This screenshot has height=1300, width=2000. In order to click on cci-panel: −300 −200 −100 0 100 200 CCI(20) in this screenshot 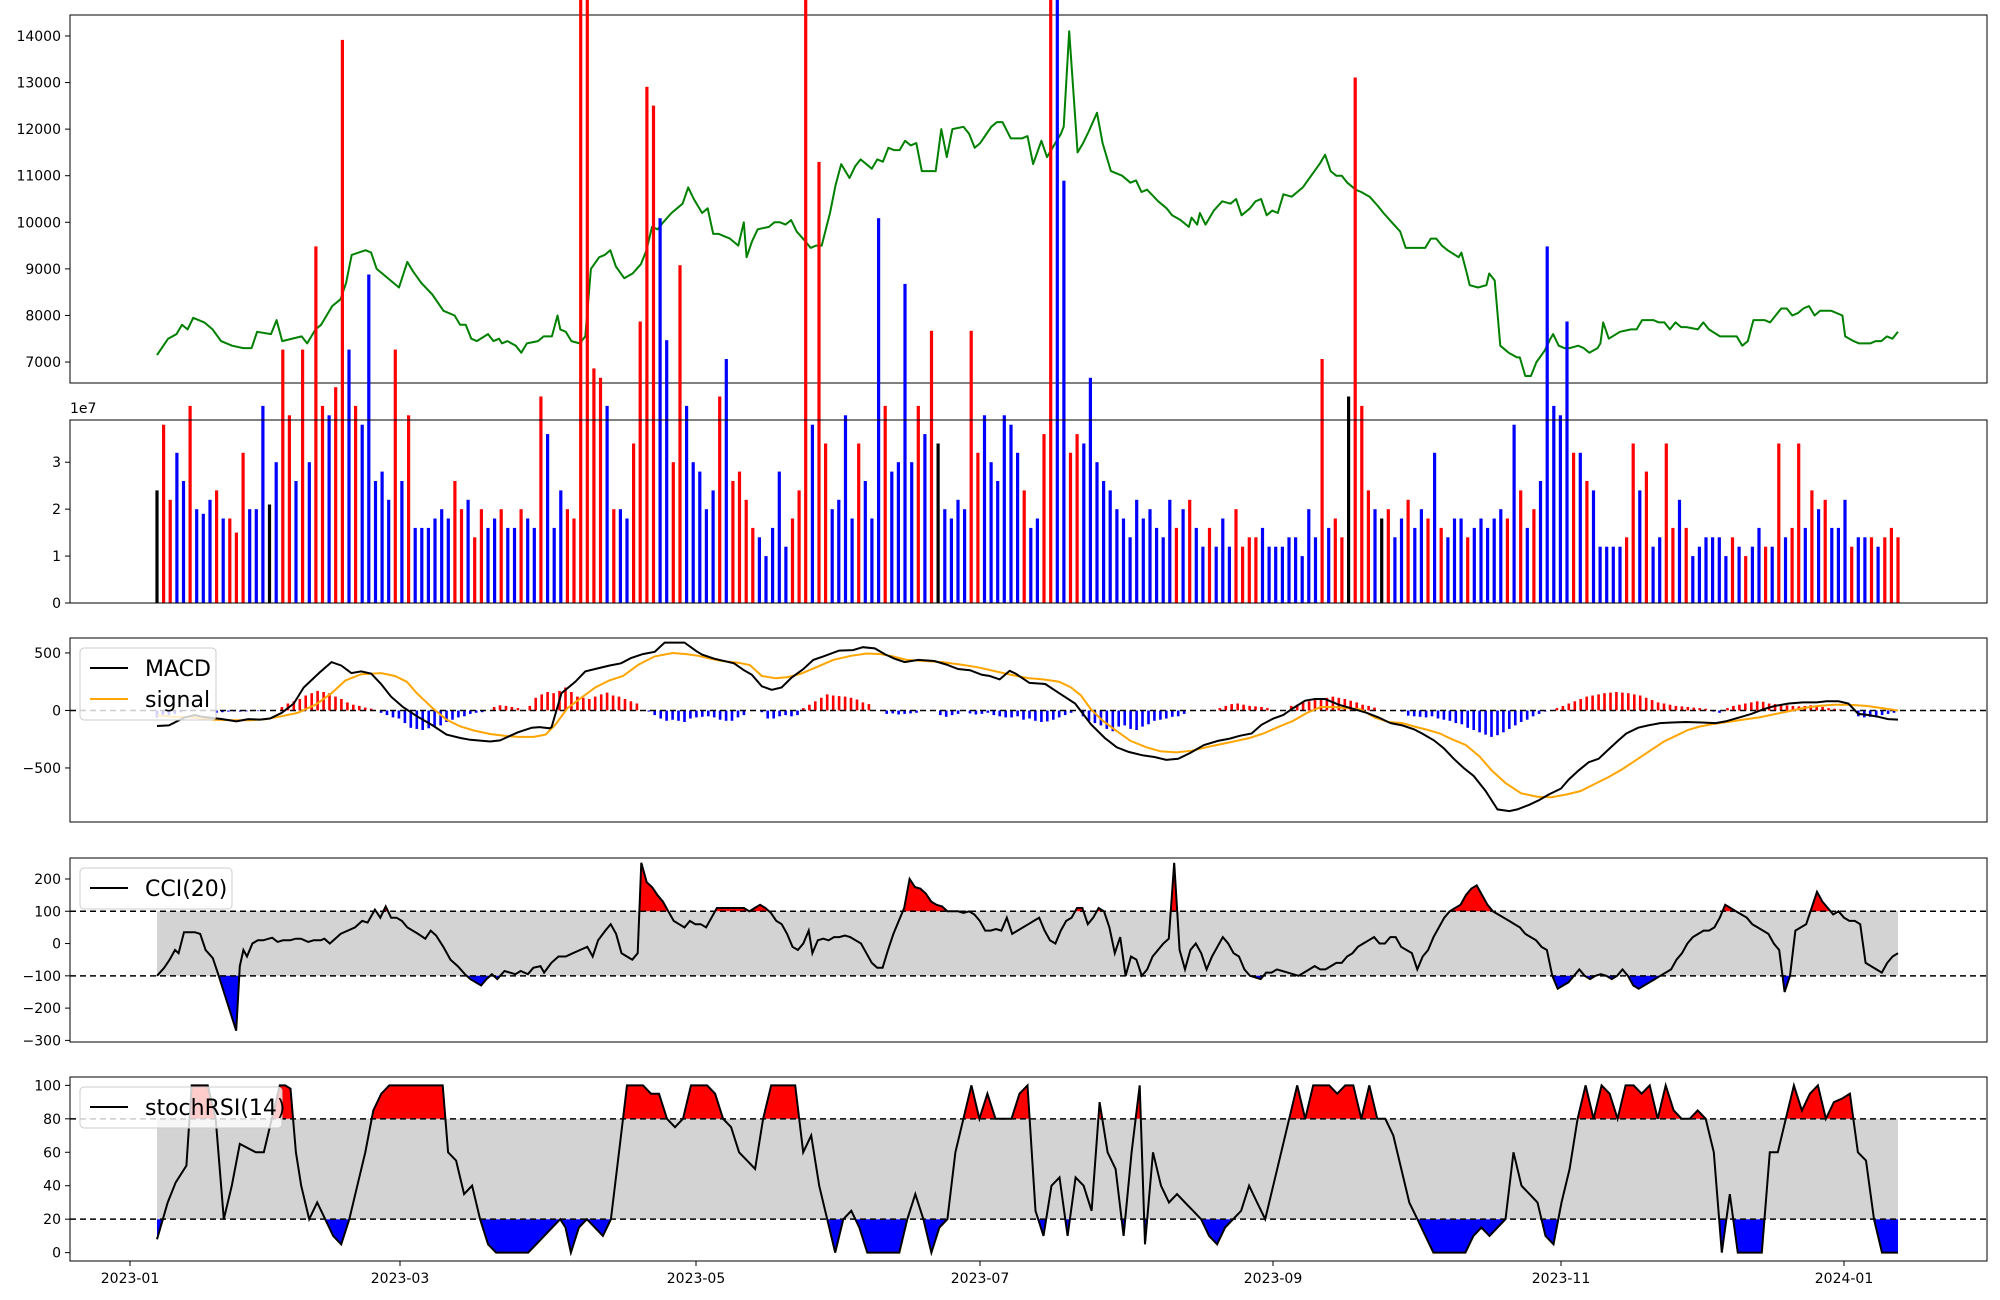, I will do `click(1005, 953)`.